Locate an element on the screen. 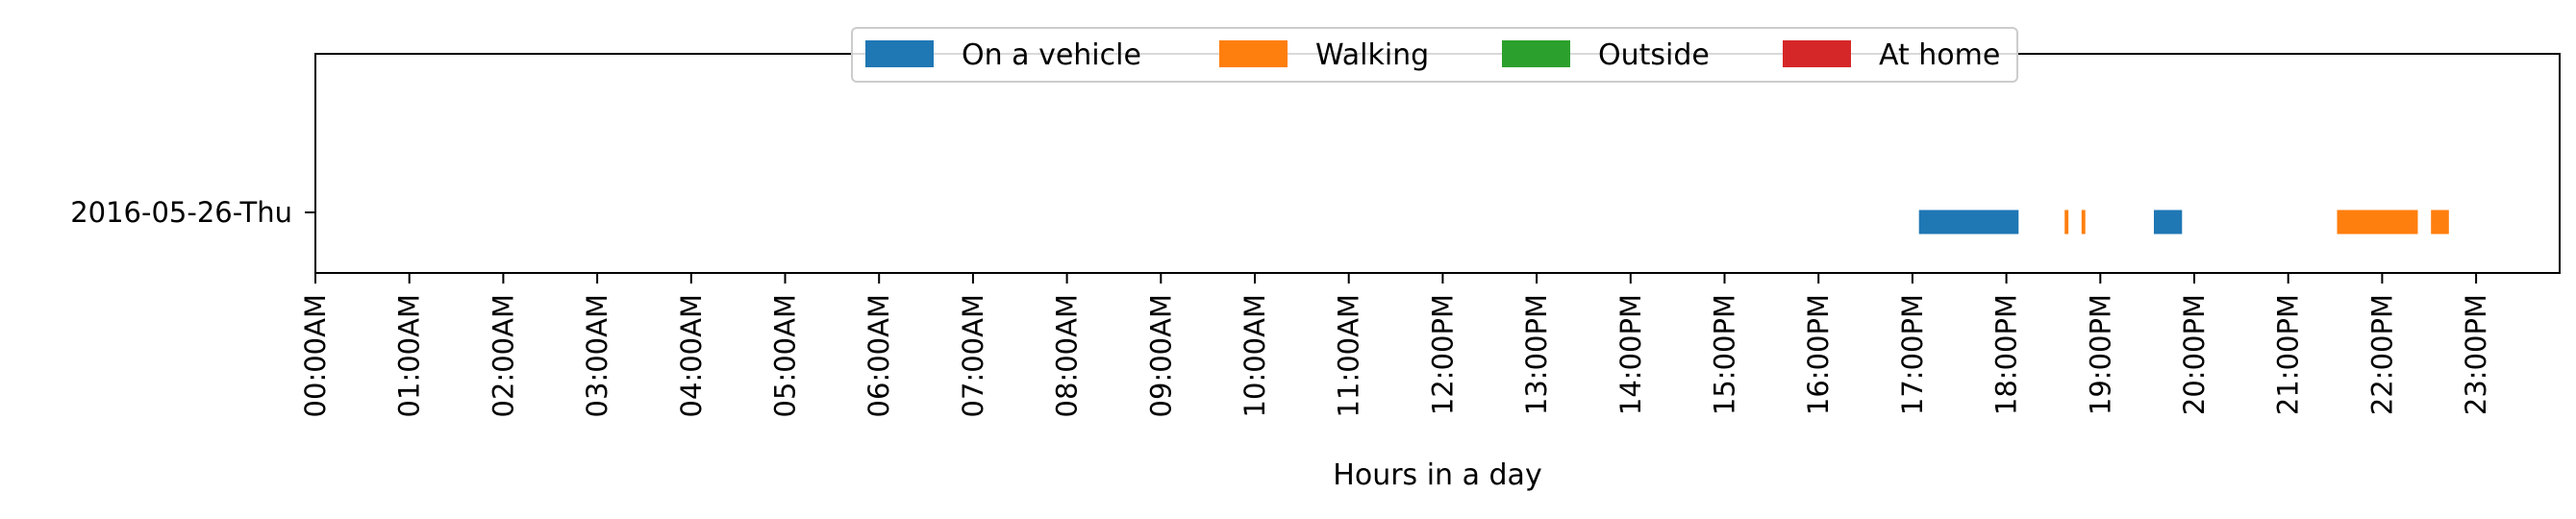  legend-label: Walking is located at coordinates (1372, 55).